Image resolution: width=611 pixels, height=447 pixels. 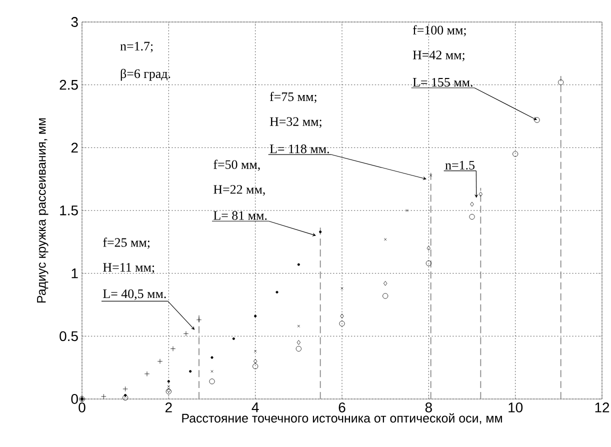 I want to click on x-tick-label: 6, so click(x=342, y=407).